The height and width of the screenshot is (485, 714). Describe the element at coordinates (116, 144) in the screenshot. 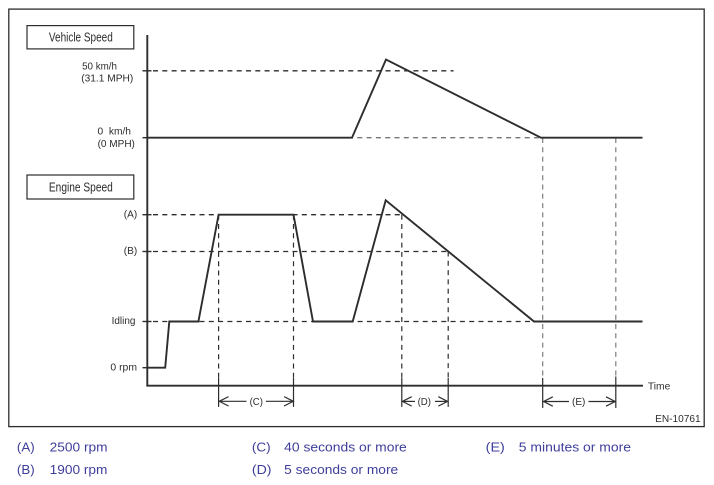

I see `svg-text: (0 MPH)` at that location.